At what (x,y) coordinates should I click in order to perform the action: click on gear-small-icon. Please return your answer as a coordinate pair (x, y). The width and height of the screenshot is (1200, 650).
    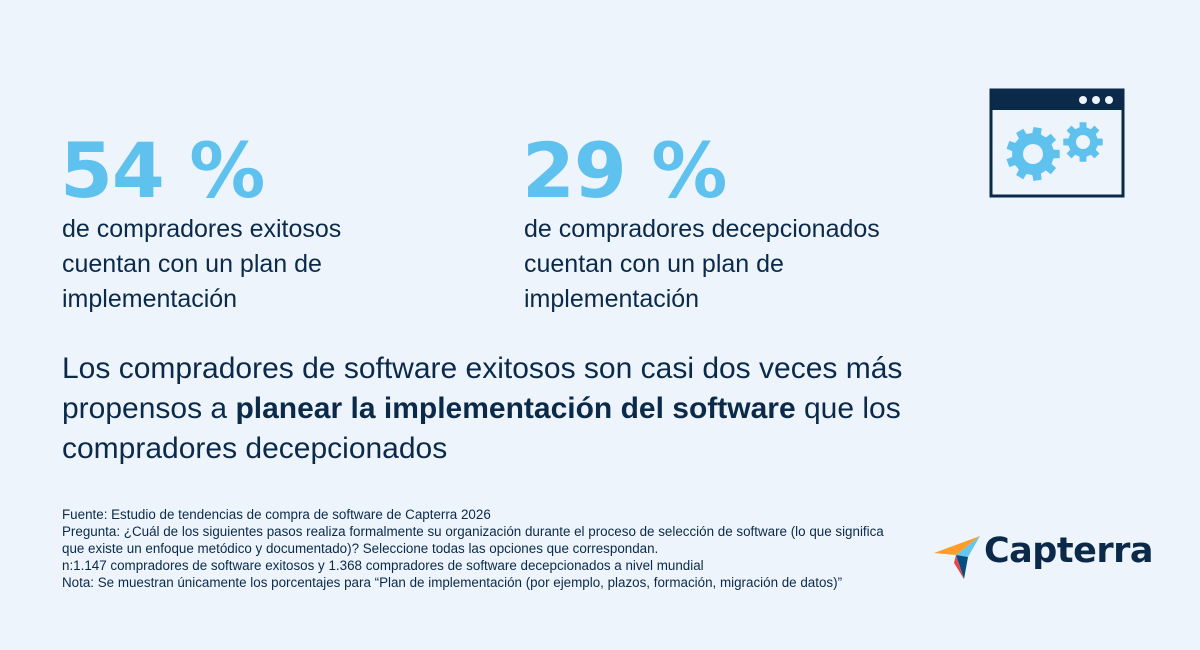
    Looking at the image, I should click on (1083, 142).